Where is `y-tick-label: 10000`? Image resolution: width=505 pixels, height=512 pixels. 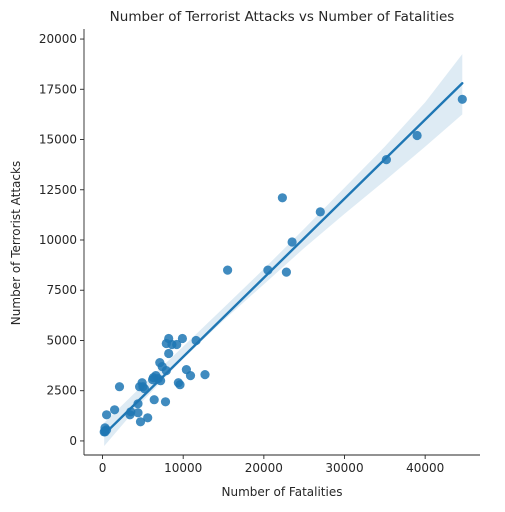
y-tick-label: 10000 is located at coordinates (58, 240).